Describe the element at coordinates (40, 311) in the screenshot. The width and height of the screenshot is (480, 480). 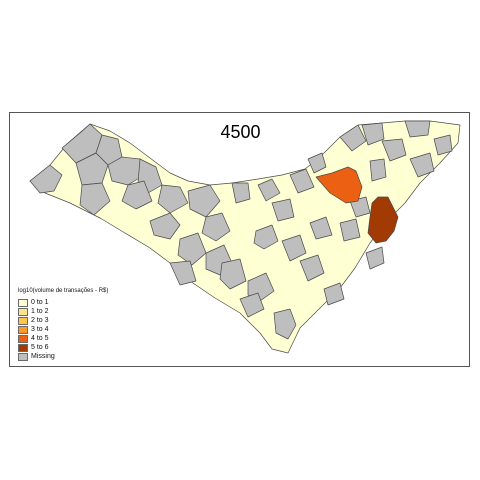
I see `legend-label: 1 to 2` at that location.